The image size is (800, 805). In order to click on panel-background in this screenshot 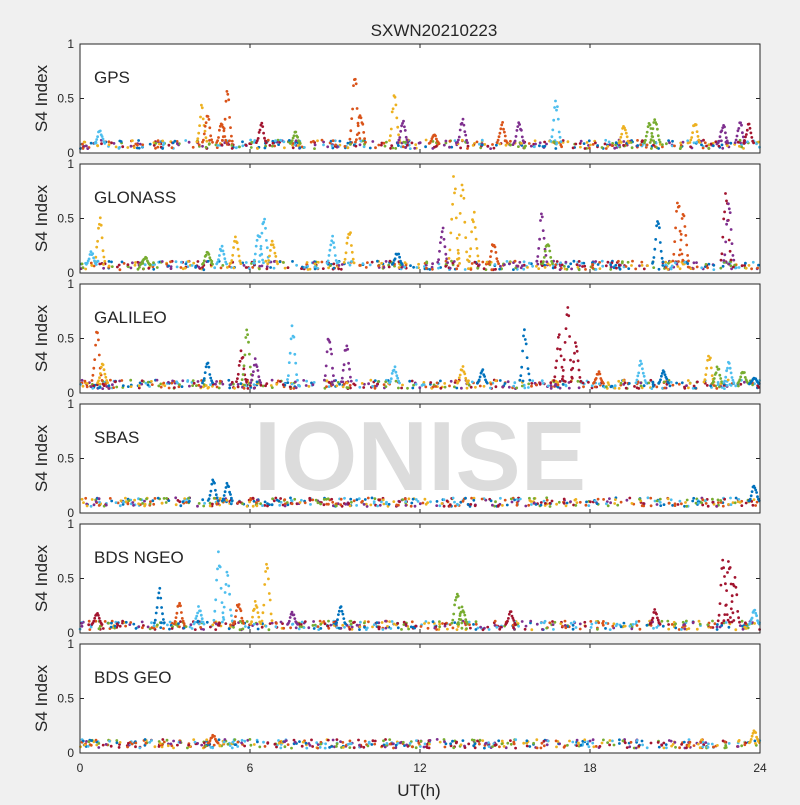, I will do `click(420, 578)`.